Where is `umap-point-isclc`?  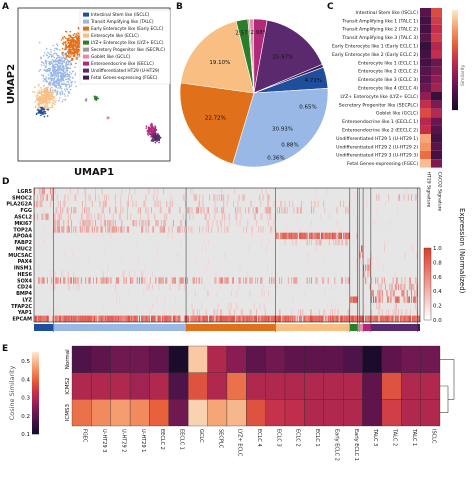
umap-point-isclc is located at coordinates (37, 110).